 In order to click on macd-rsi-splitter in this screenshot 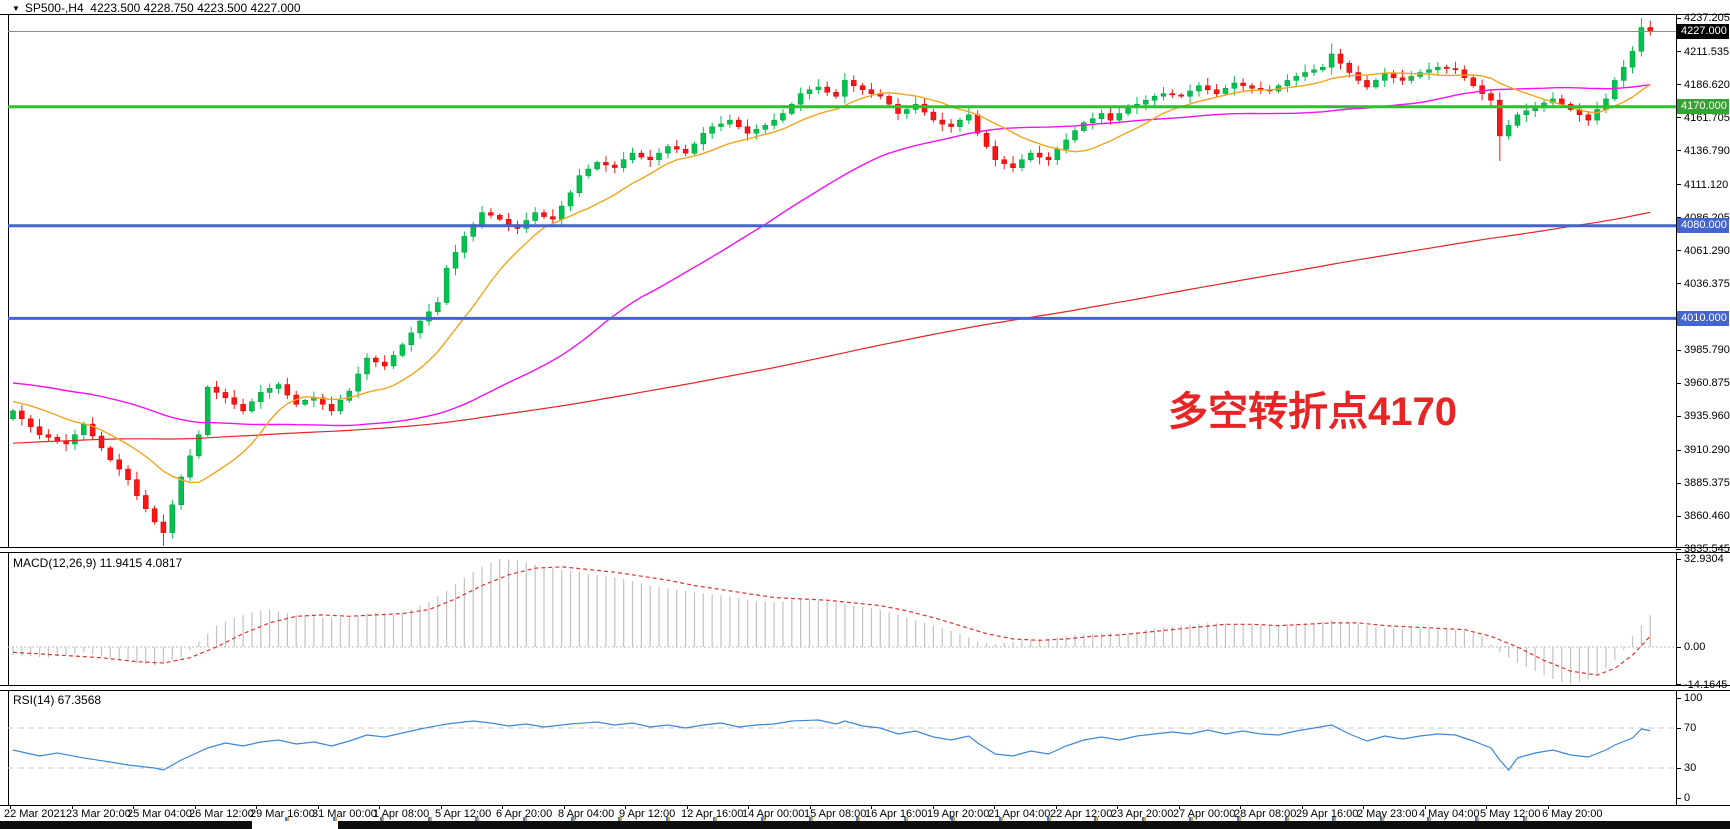, I will do `click(865, 688)`.